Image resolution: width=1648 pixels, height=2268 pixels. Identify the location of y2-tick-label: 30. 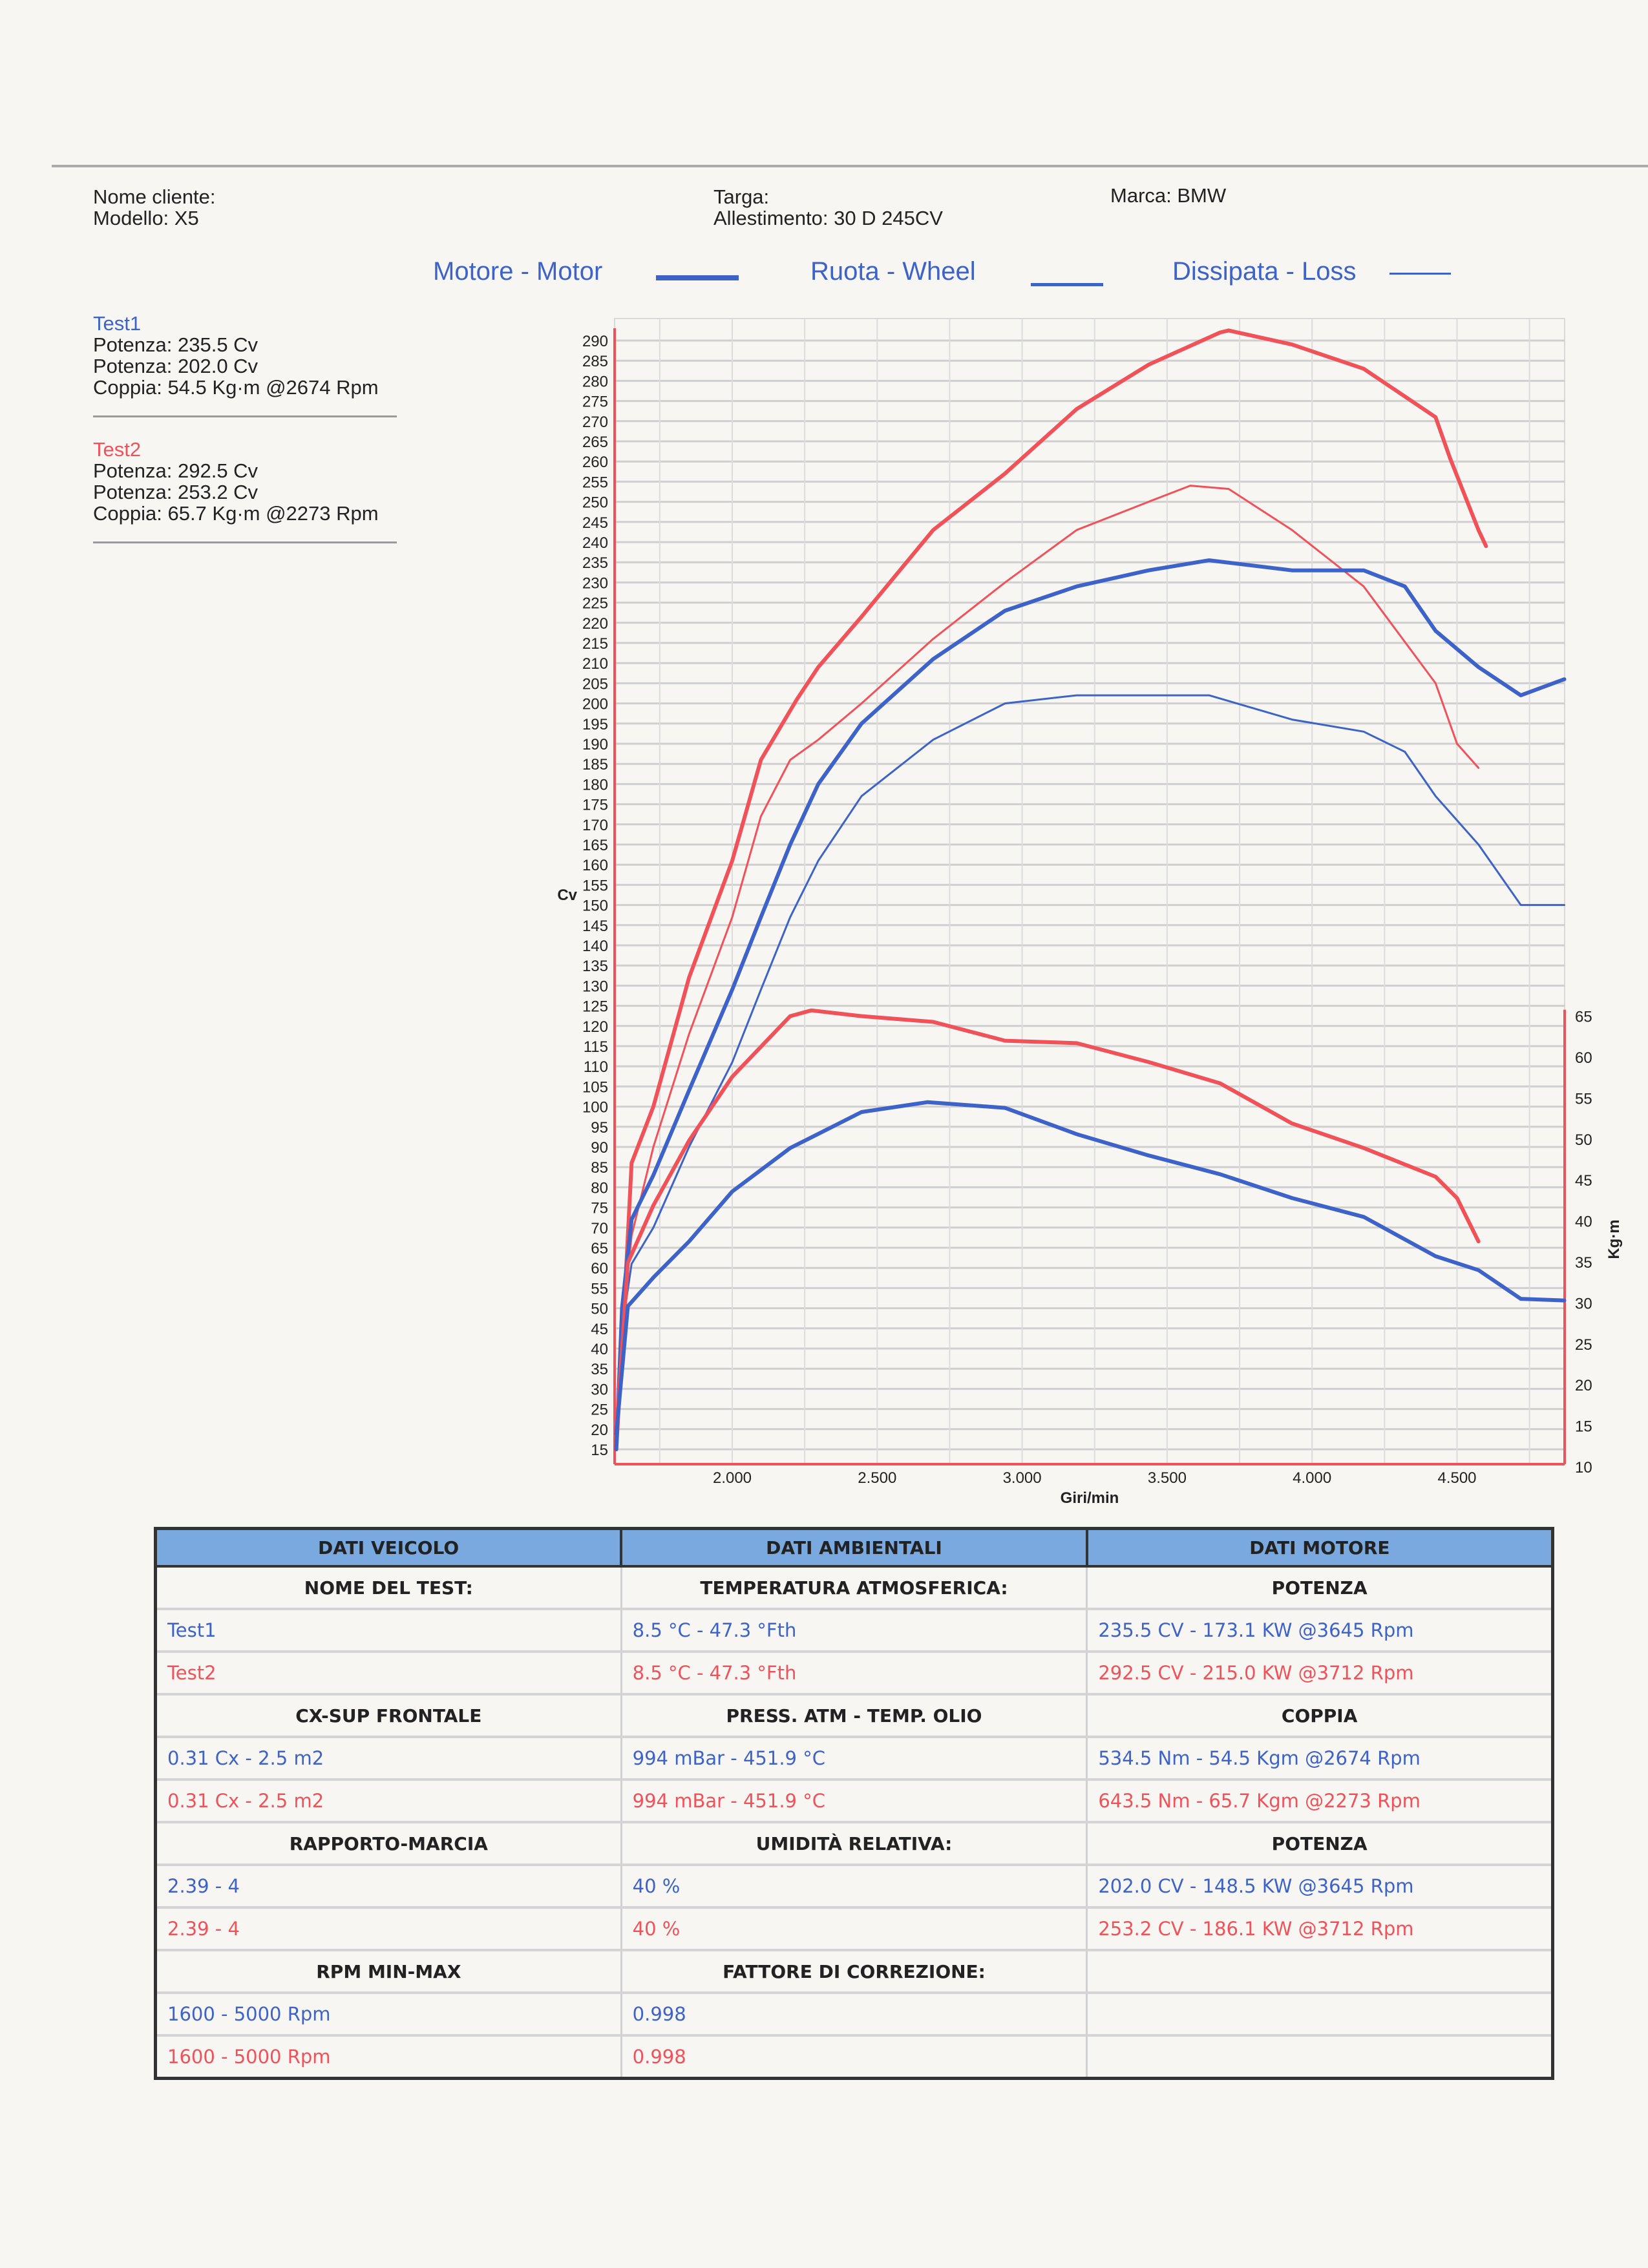
(1583, 1304).